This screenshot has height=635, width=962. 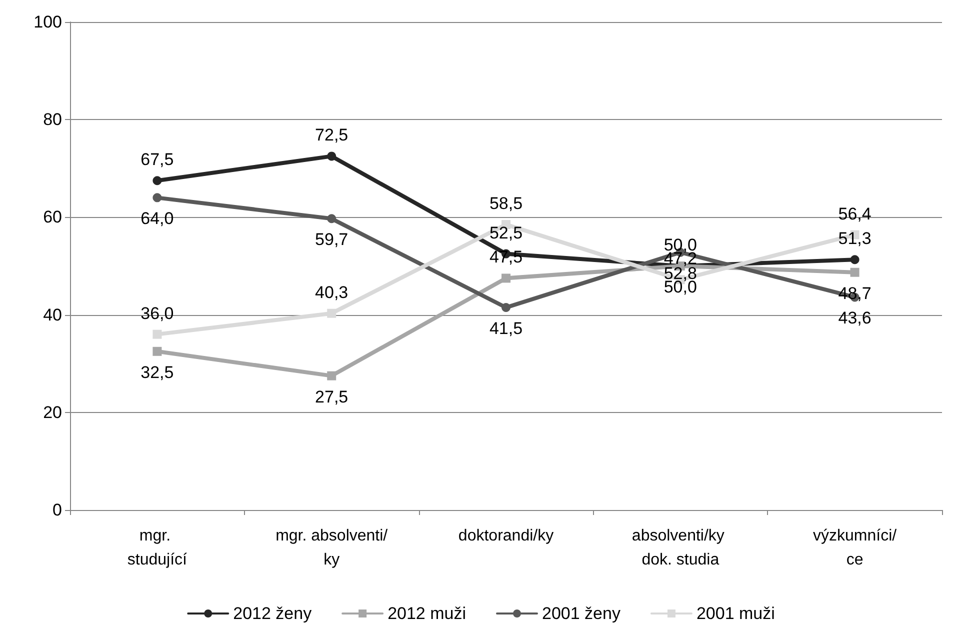 What do you see at coordinates (331, 135) in the screenshot?
I see `data-label: 72,5` at bounding box center [331, 135].